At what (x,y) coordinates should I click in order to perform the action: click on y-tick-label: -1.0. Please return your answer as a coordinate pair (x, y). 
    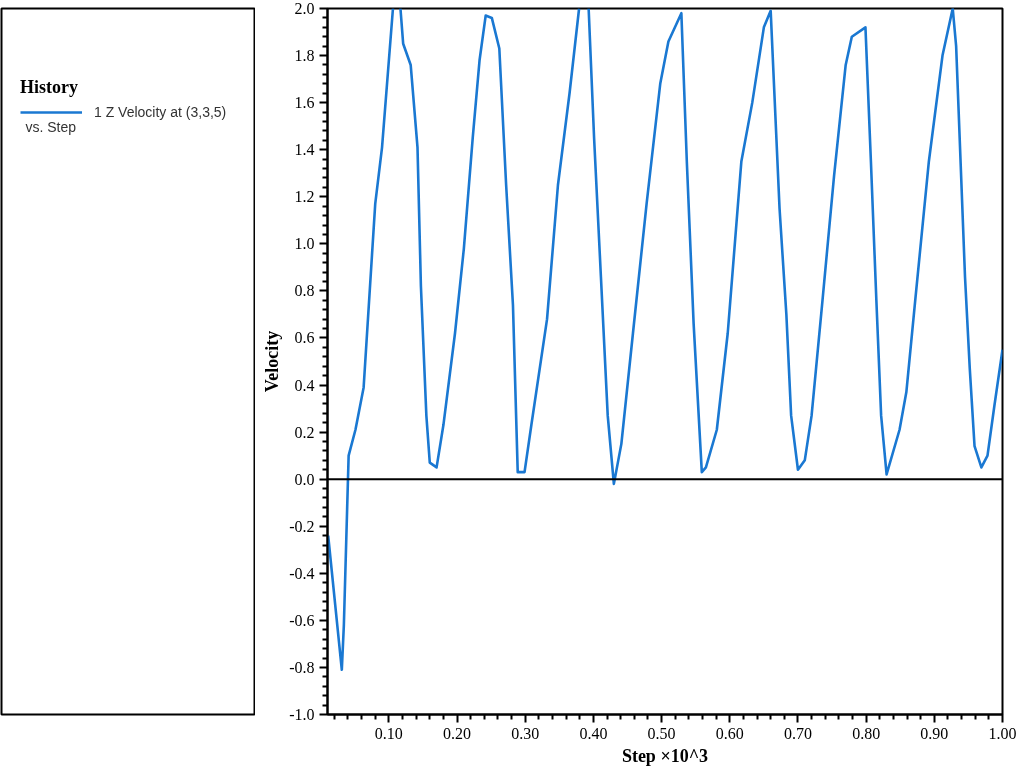
    Looking at the image, I should click on (302, 714).